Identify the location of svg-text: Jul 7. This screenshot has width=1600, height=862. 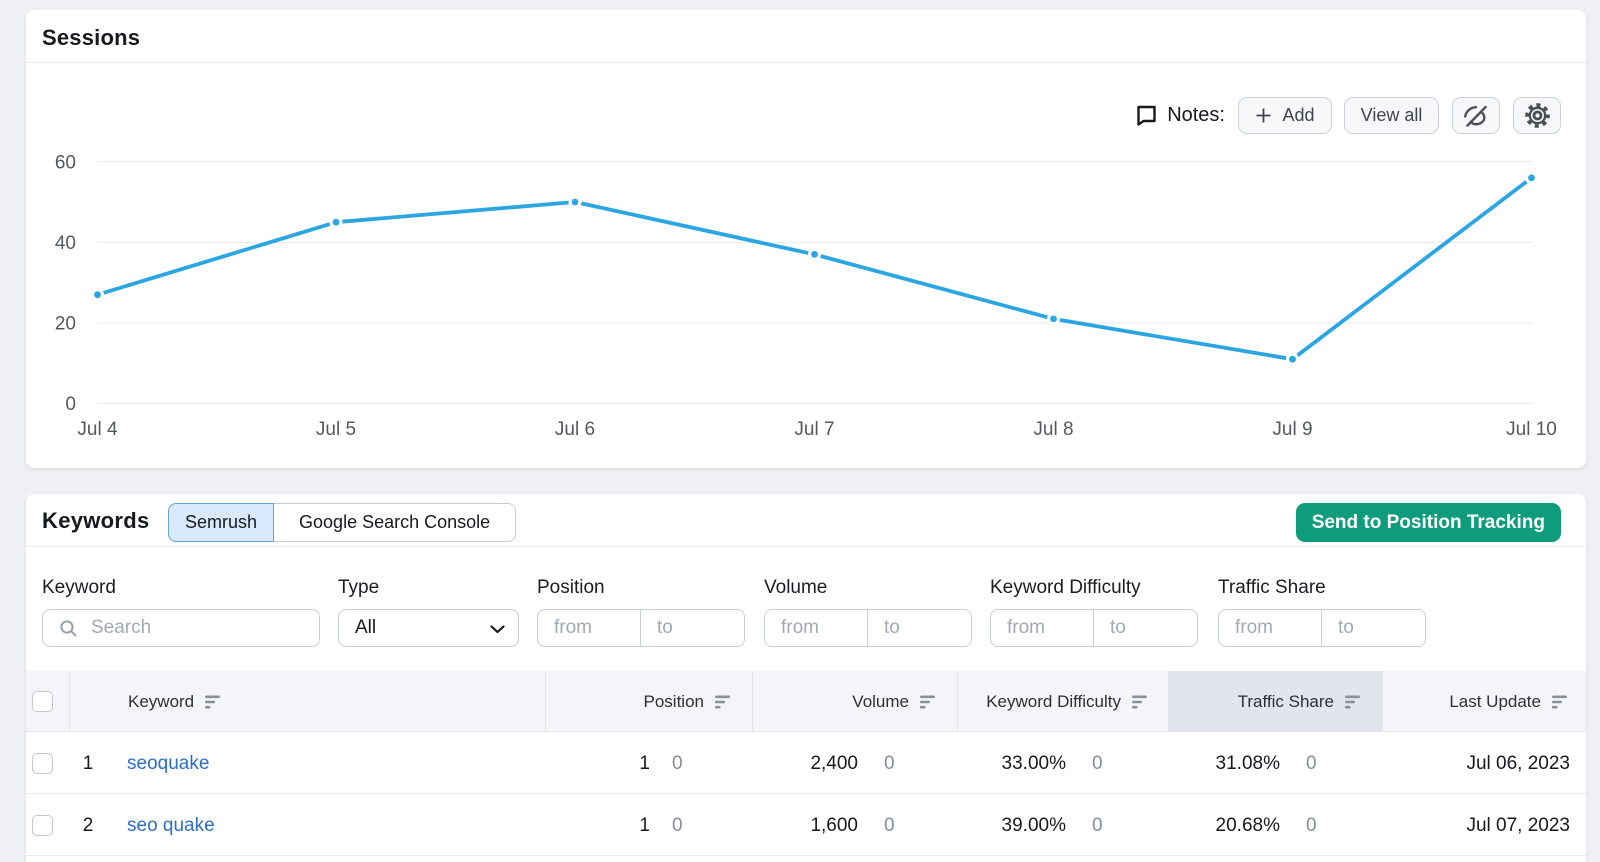
(814, 429).